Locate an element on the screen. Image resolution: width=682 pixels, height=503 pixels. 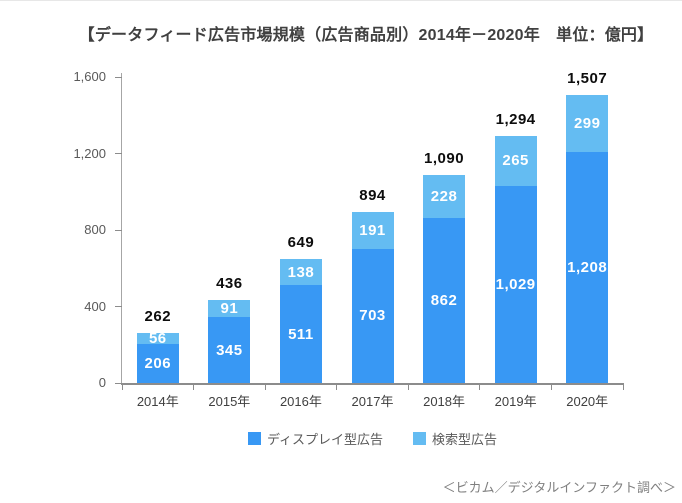
x-axis-label: 2014年 is located at coordinates (157, 401).